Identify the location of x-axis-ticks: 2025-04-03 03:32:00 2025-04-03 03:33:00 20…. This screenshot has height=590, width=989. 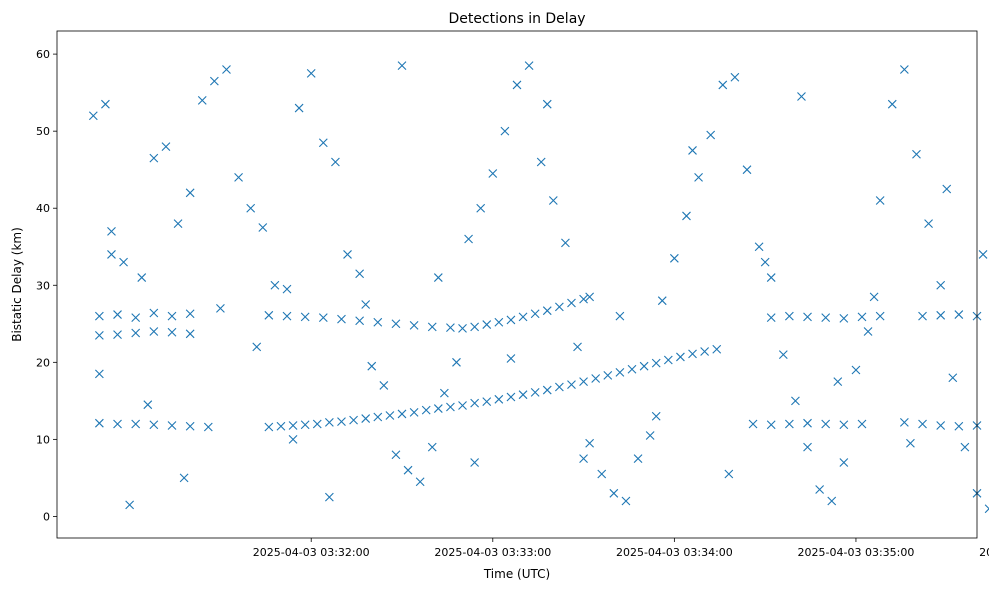
(621, 548).